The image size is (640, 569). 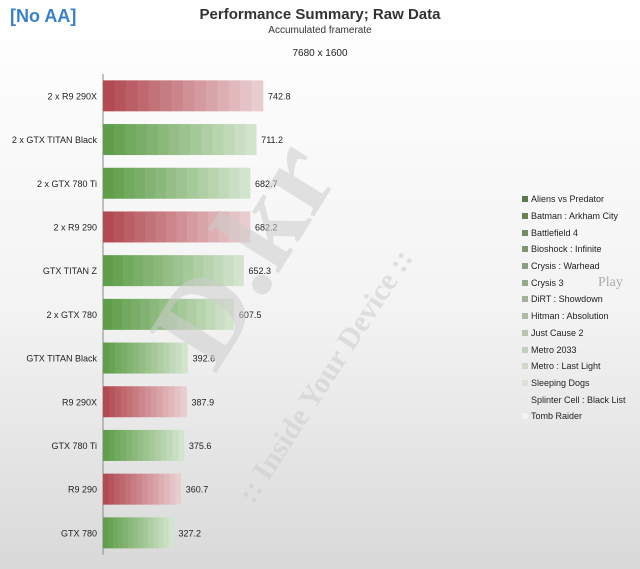 I want to click on category-label: 2 x GTX 780 Ti, so click(x=67, y=184).